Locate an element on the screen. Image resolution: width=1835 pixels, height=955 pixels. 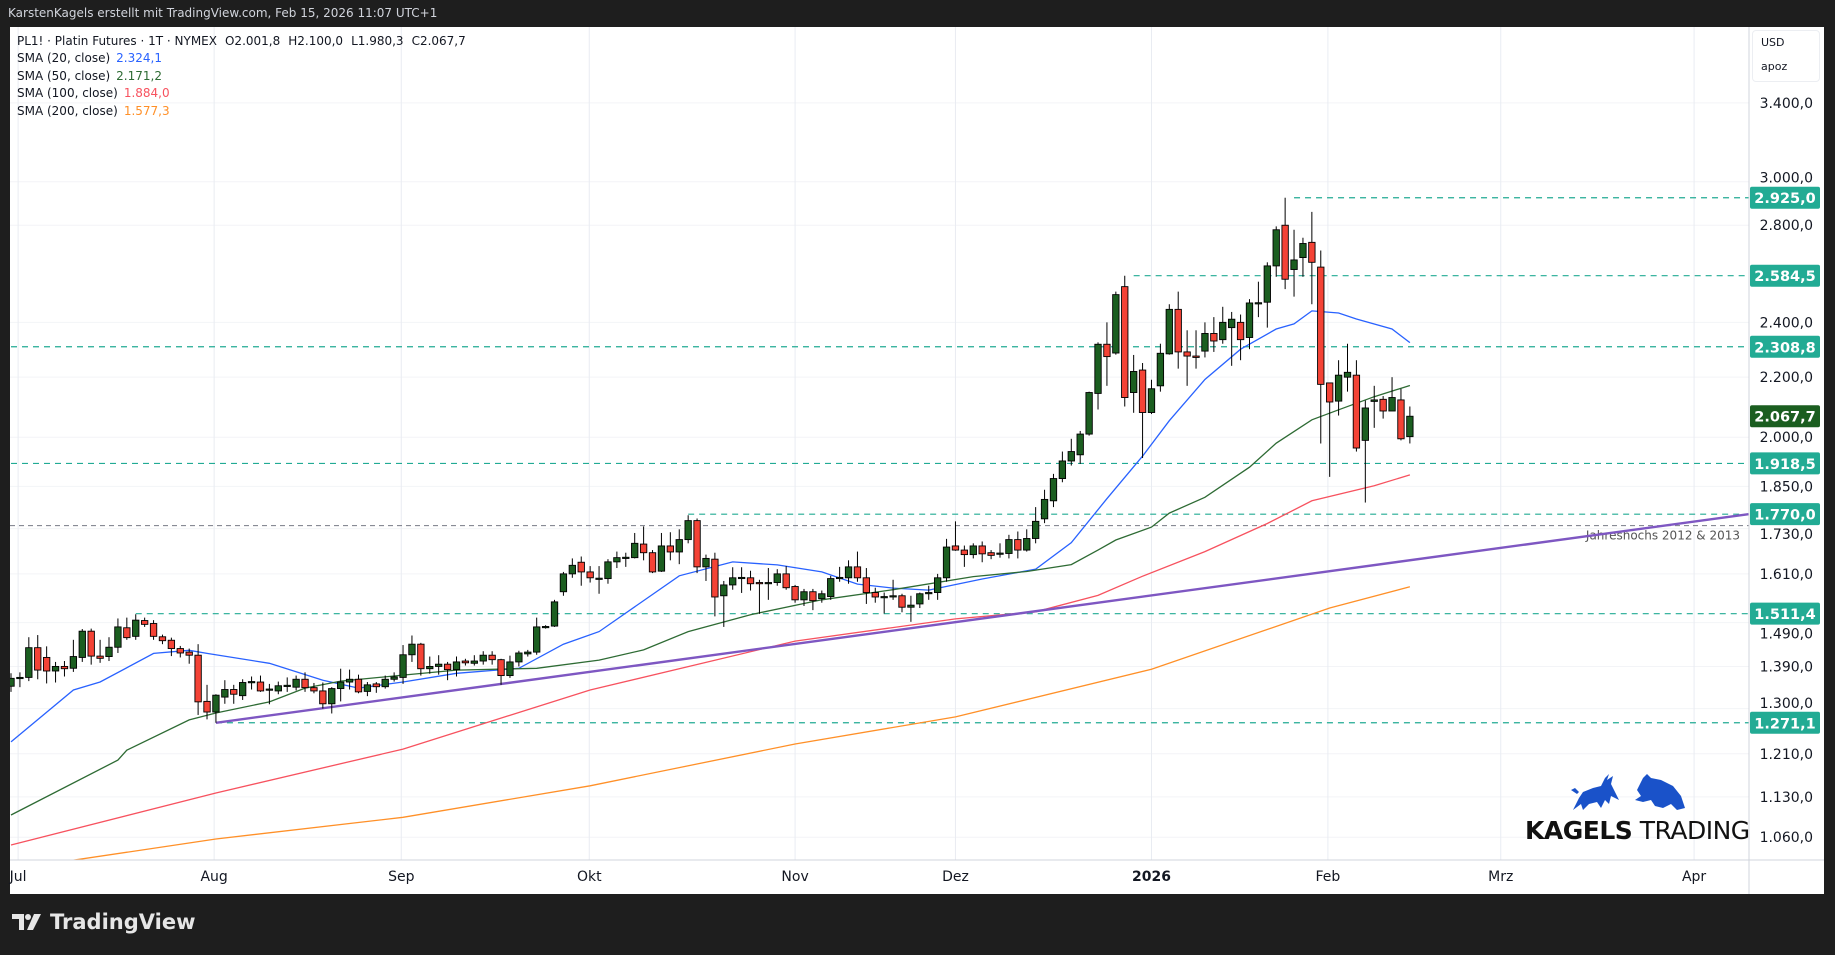
time-axis: Jul Aug Sep Okt Nov Dez 2026 Feb Mrz Apr is located at coordinates (858, 877).